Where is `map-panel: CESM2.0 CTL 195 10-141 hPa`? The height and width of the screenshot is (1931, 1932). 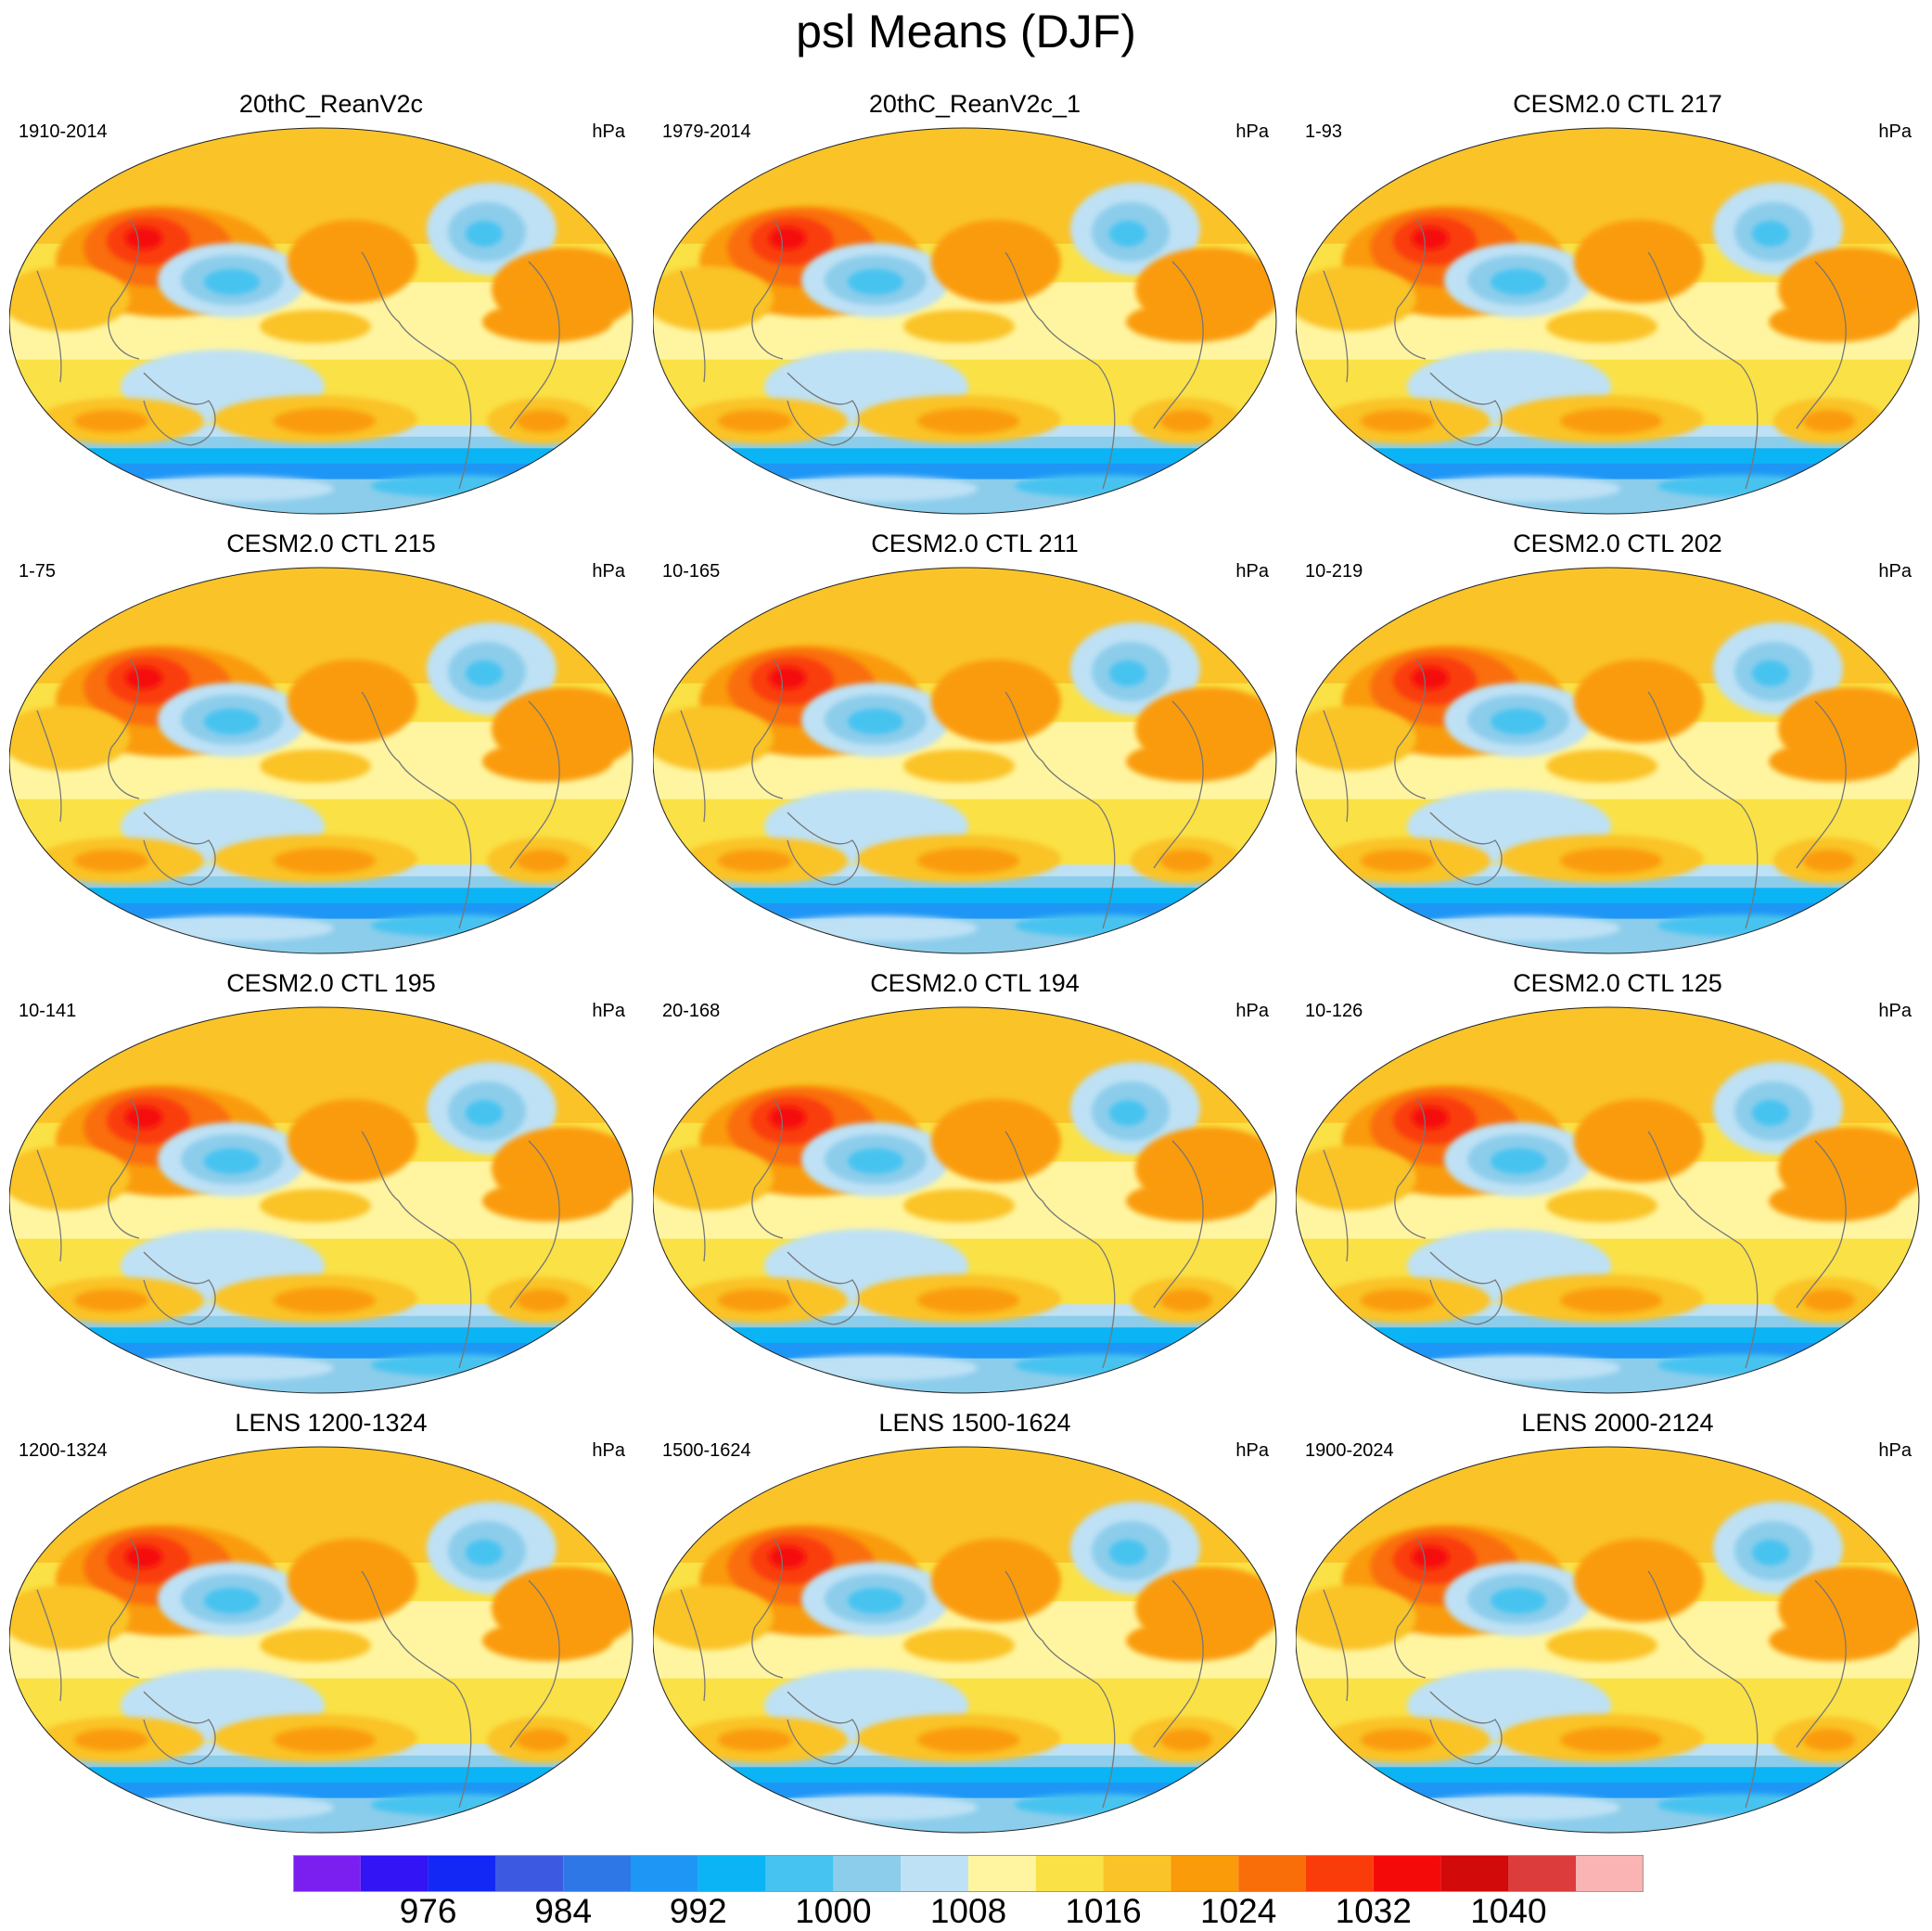
map-panel: CESM2.0 CTL 195 10-141 hPa is located at coordinates (330, 1188).